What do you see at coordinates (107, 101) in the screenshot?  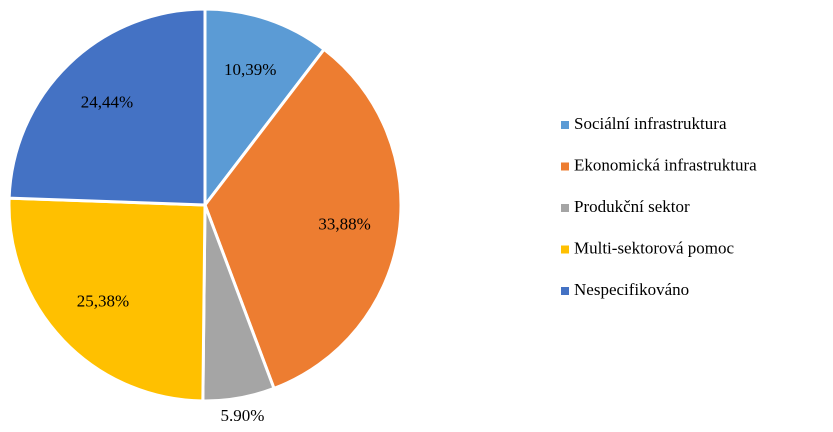 I see `data-label: 24,44%` at bounding box center [107, 101].